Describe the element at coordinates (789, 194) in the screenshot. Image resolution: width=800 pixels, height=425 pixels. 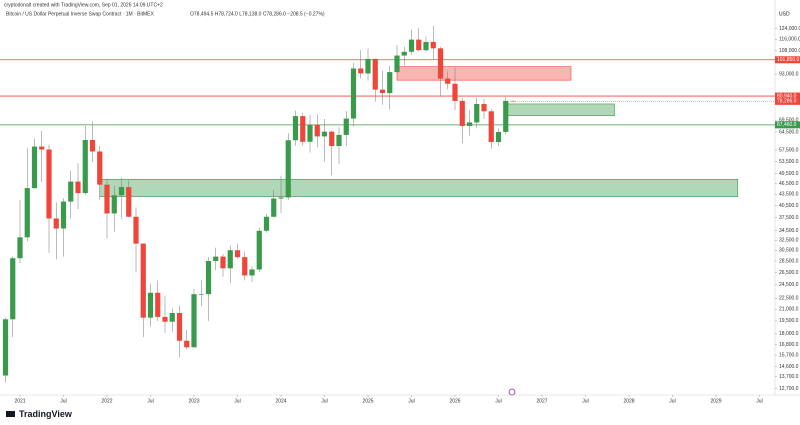
I see `y-tick-label: 43,500.0` at that location.